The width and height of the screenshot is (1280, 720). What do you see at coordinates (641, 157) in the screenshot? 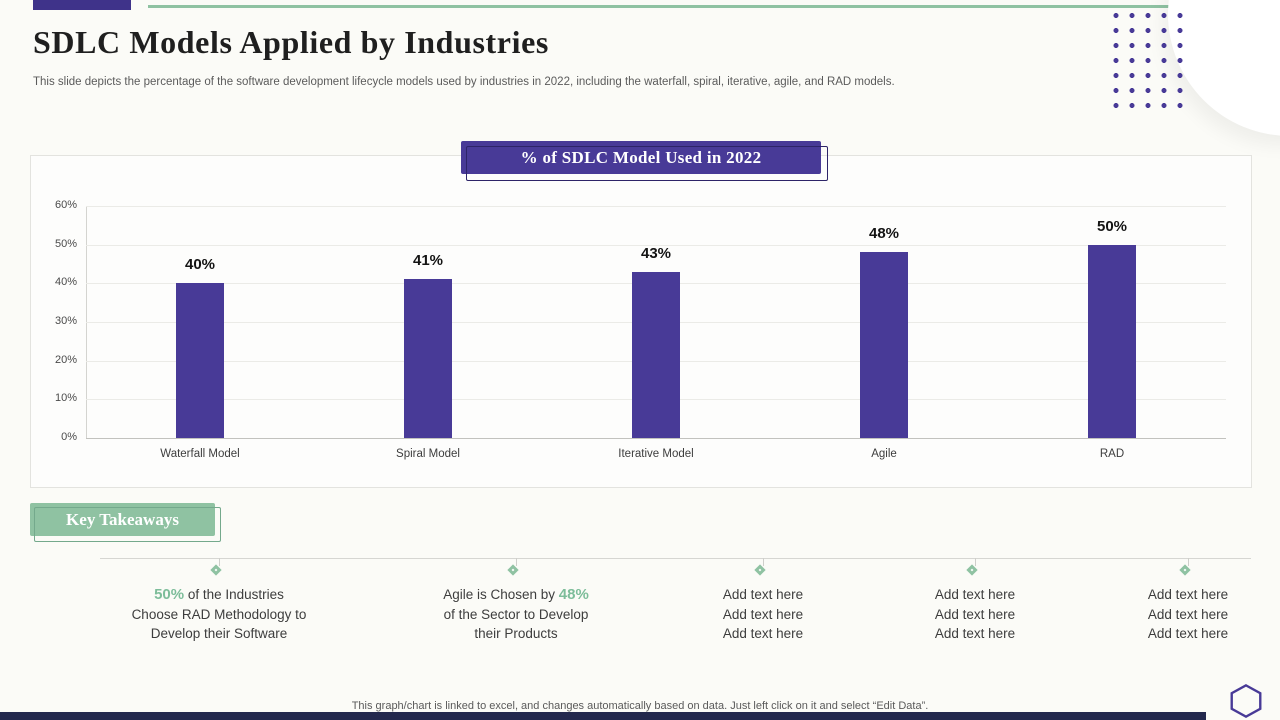
I see `chart-title: % of SDLC Model Used in 2022` at bounding box center [641, 157].